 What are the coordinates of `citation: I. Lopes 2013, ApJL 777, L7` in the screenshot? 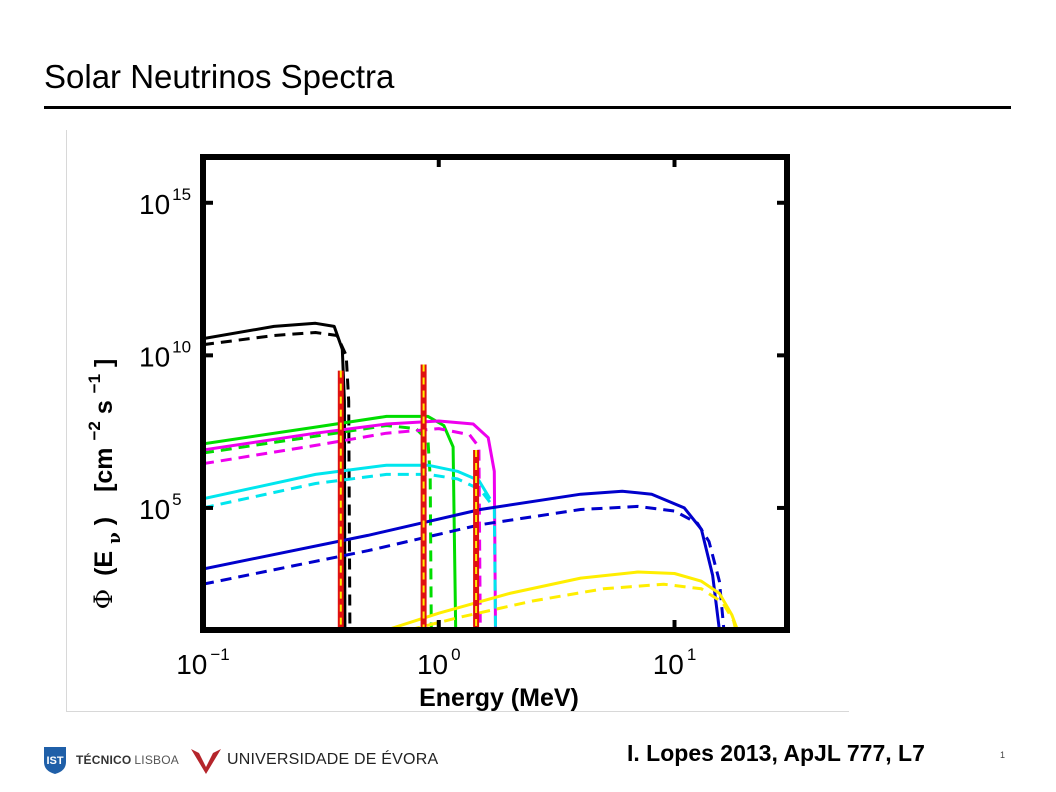 It's located at (776, 753).